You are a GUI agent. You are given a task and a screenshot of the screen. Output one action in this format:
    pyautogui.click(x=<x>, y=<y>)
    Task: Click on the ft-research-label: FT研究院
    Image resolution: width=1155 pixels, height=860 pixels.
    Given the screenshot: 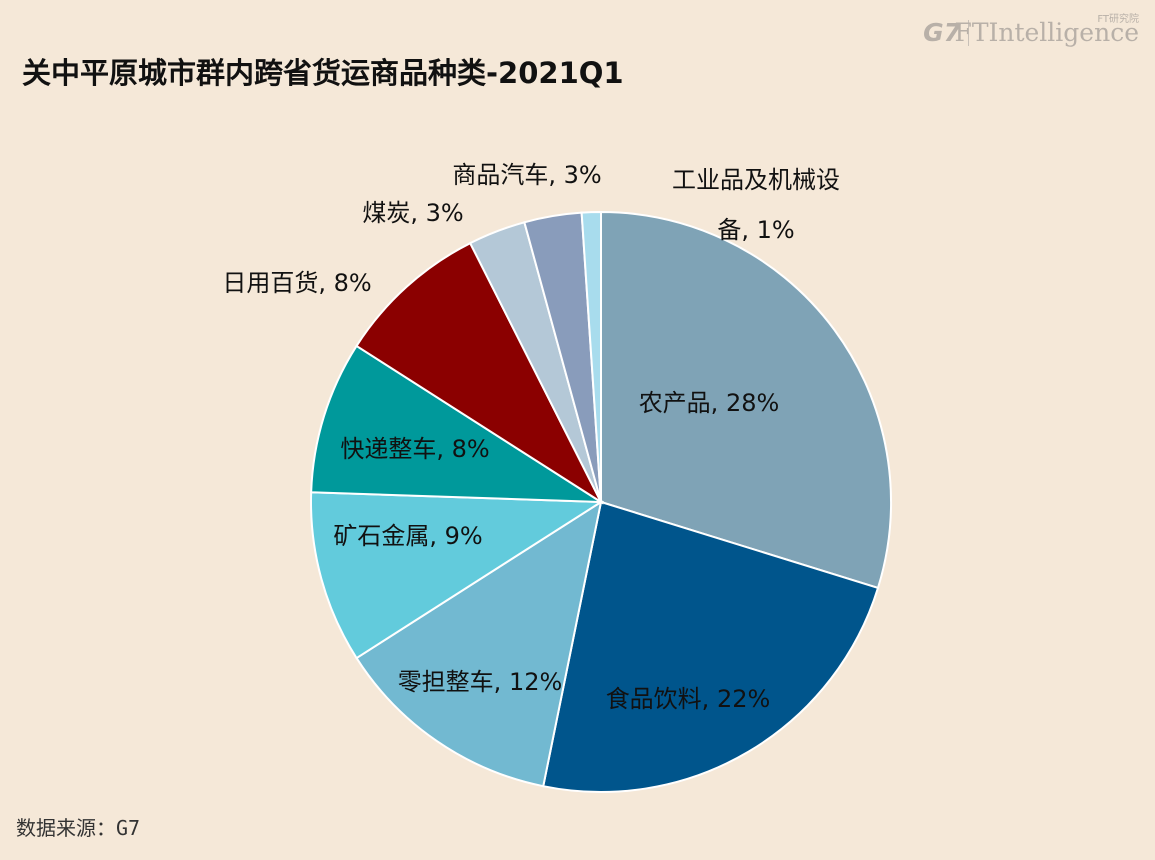 What is the action you would take?
    pyautogui.click(x=1118, y=19)
    